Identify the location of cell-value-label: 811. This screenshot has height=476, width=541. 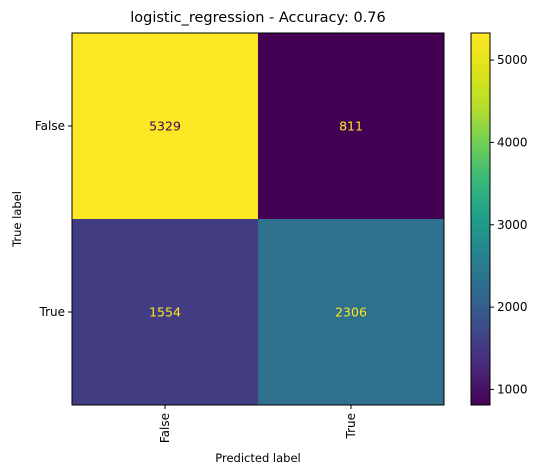
(351, 126).